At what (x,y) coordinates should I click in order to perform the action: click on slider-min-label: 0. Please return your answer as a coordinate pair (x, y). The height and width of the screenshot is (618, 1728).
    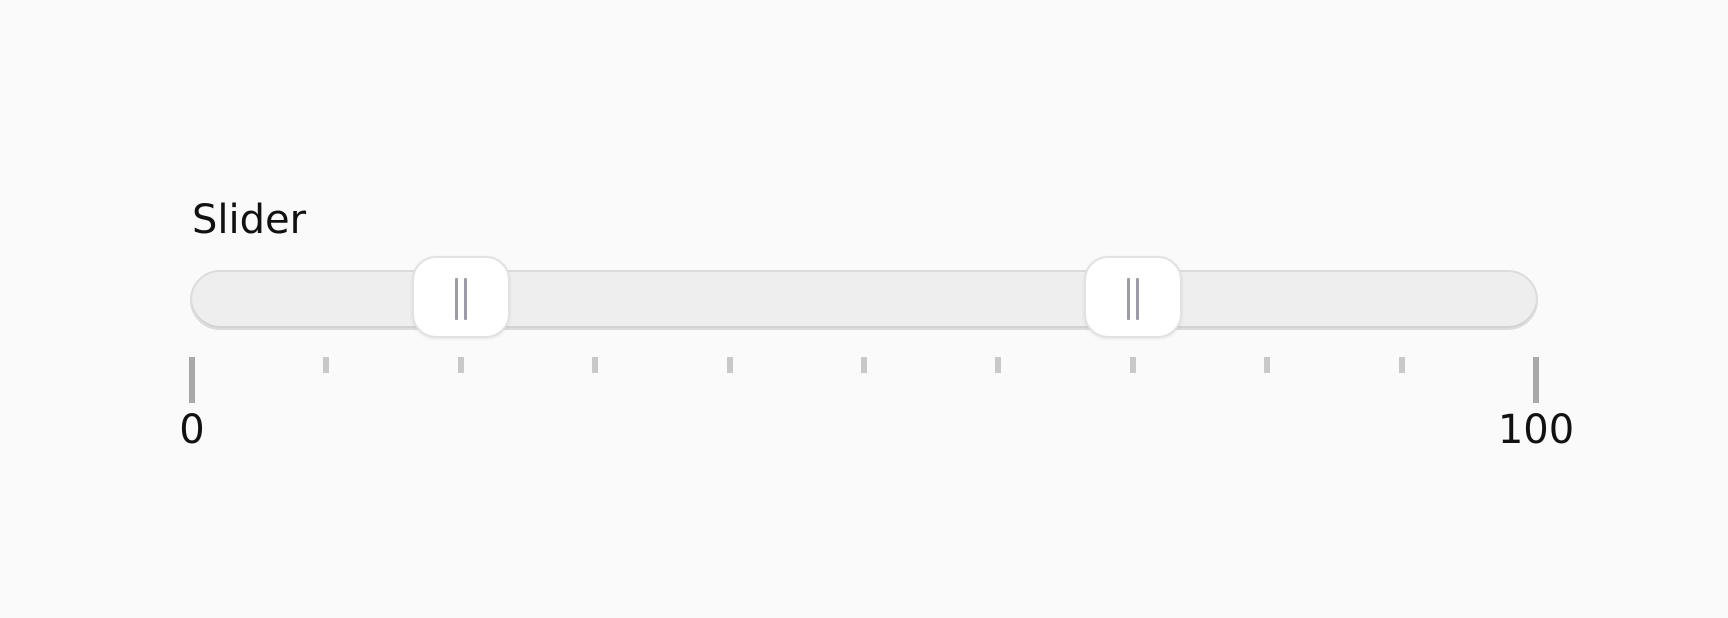
    Looking at the image, I should click on (192, 430).